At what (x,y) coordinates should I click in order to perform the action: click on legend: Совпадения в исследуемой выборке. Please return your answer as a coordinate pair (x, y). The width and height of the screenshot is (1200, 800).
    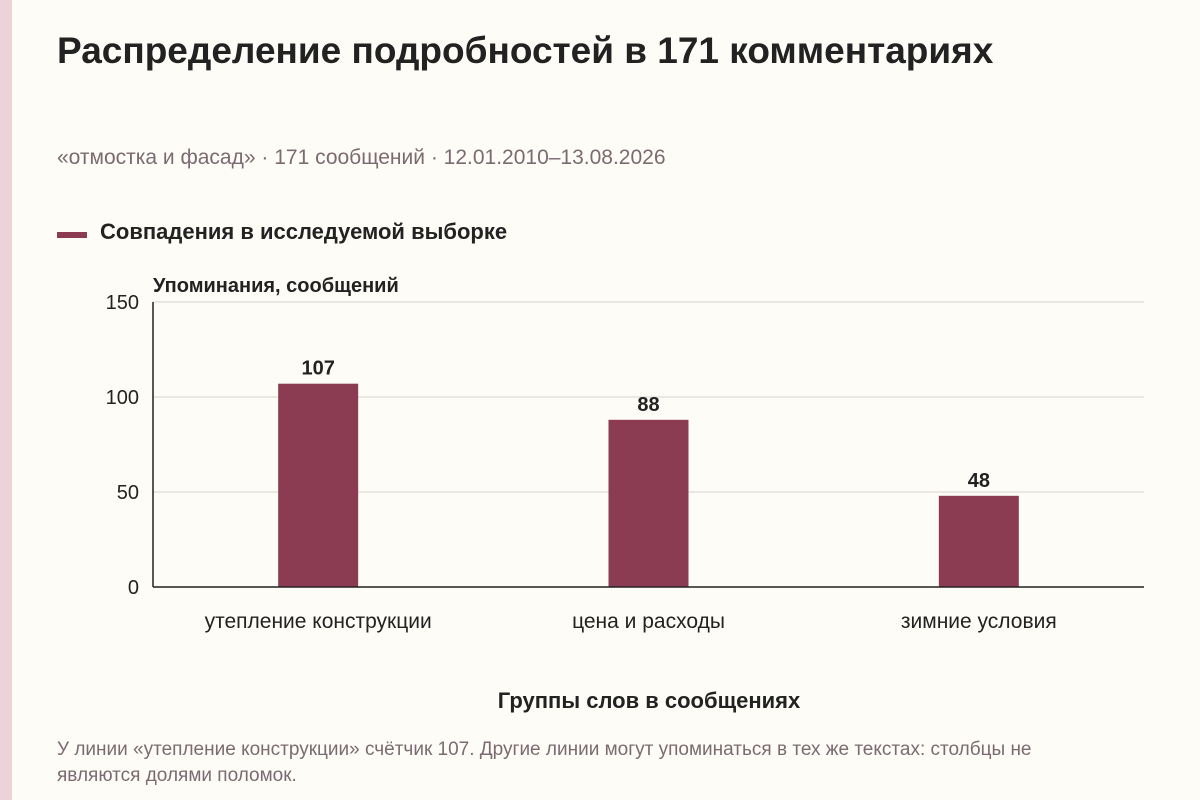
    Looking at the image, I should click on (282, 232).